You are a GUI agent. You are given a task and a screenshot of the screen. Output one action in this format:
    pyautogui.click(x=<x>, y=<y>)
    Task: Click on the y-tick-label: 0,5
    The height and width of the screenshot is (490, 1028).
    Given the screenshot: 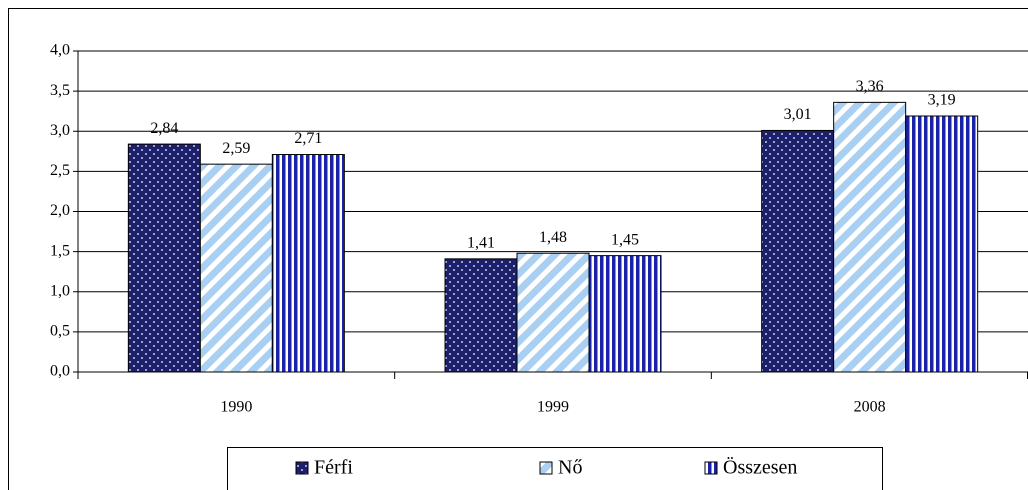 What is the action you would take?
    pyautogui.click(x=60, y=331)
    